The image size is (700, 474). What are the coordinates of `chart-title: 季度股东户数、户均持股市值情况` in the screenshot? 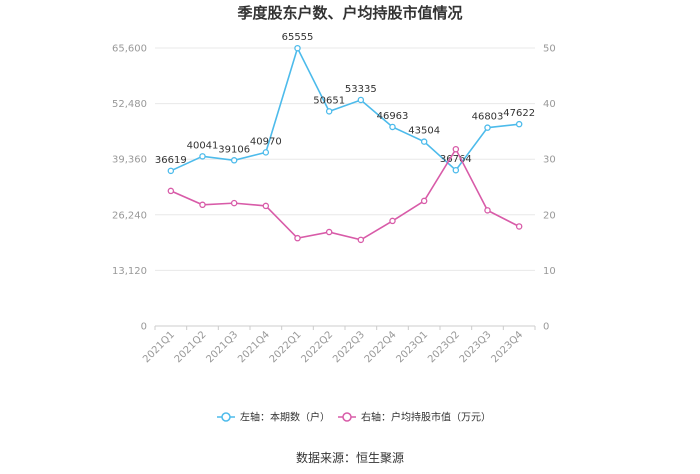 It's located at (350, 13).